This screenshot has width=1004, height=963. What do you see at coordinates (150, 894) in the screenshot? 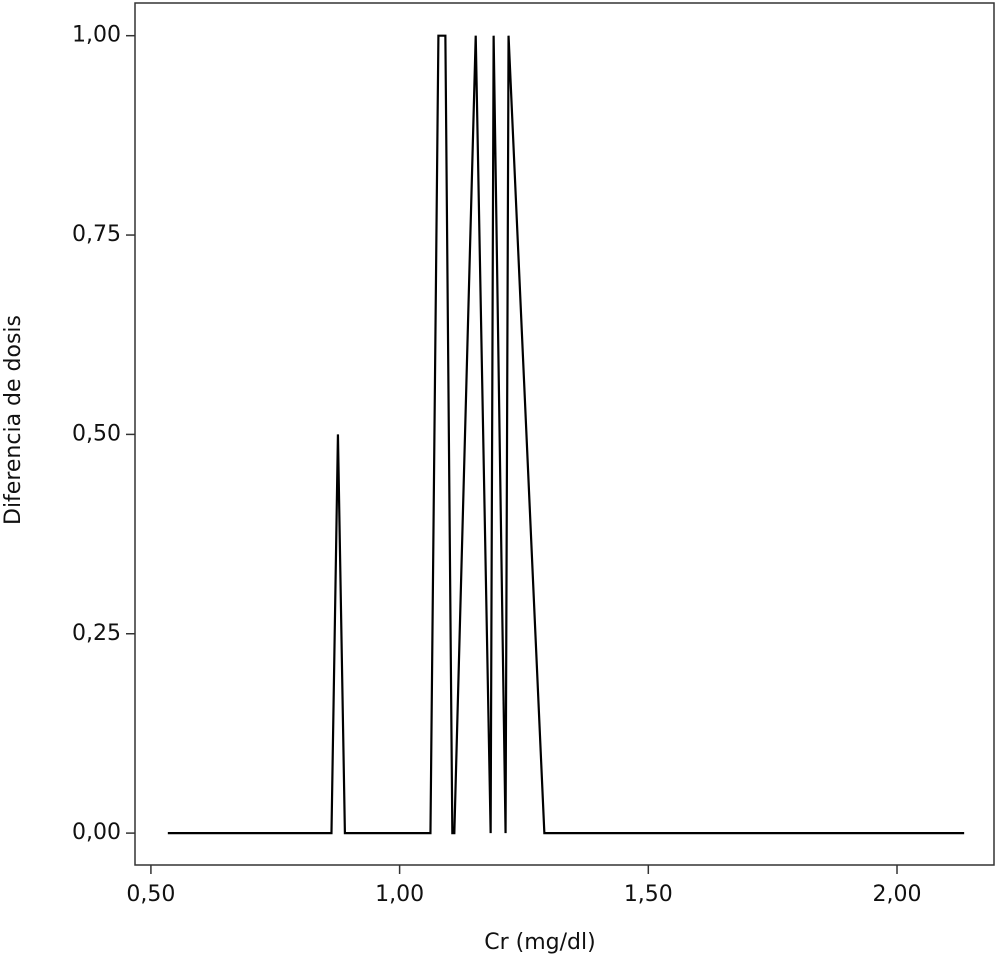
I see `x-tick-label: 0,50` at bounding box center [150, 894].